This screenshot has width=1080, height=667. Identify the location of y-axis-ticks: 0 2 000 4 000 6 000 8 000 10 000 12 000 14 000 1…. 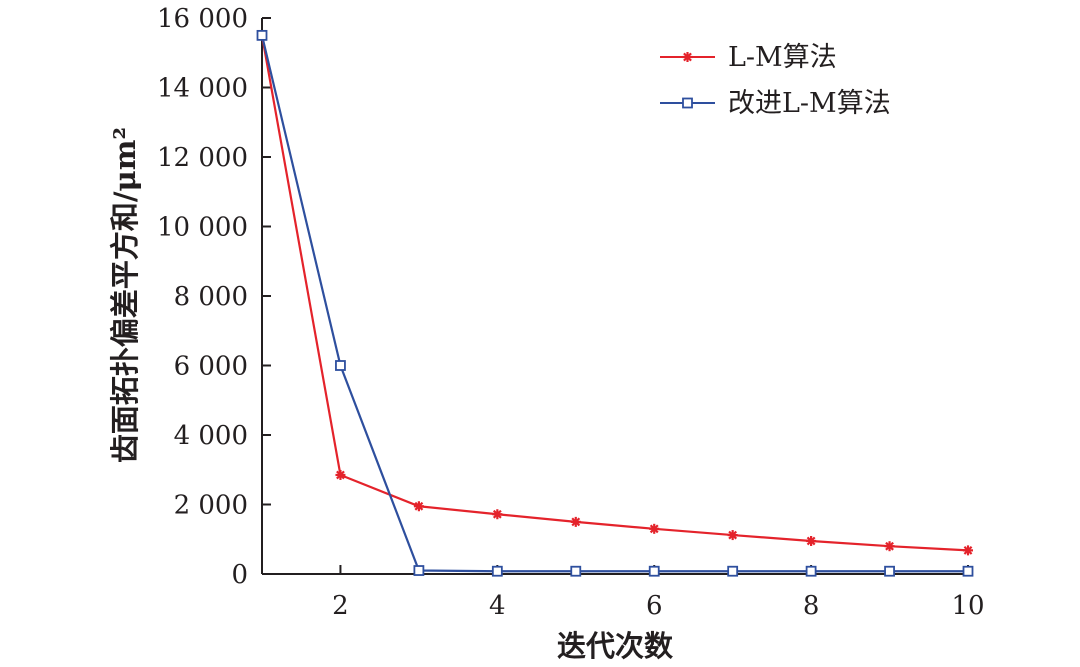
(214, 297).